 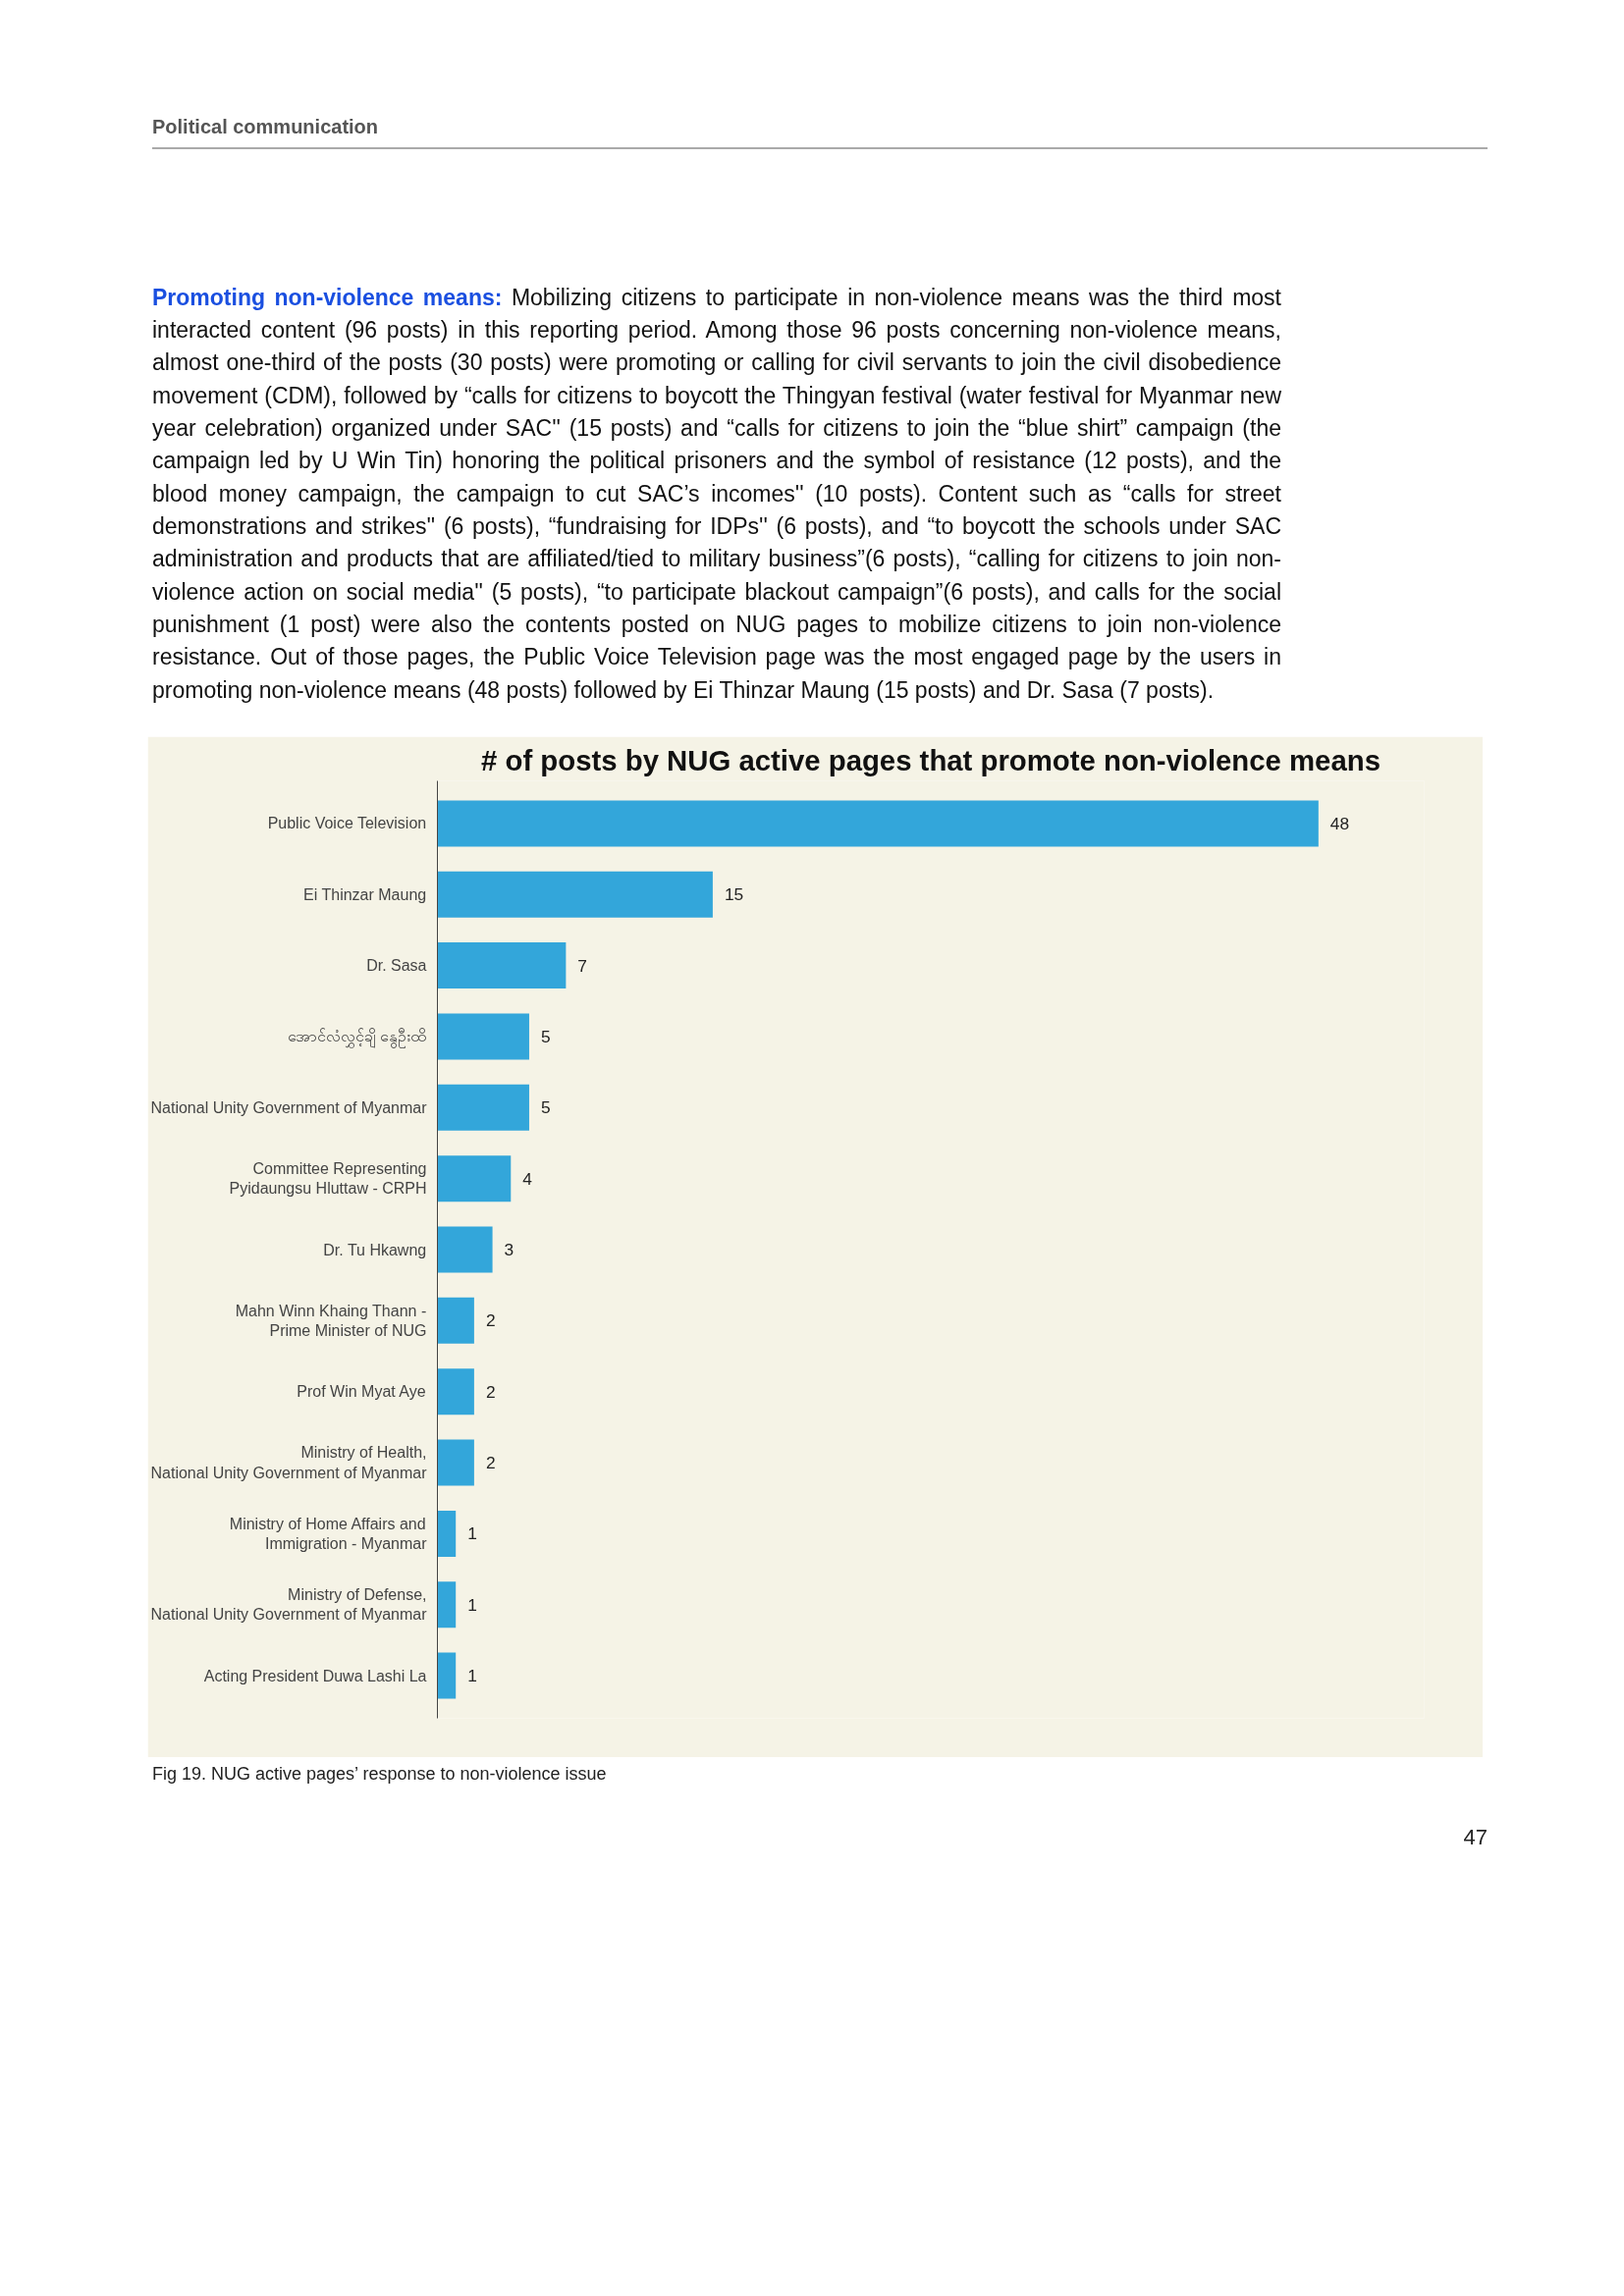 I want to click on y-tick-label: Ministry of Health, National Unity Government of Myanmar, so click(x=289, y=1462).